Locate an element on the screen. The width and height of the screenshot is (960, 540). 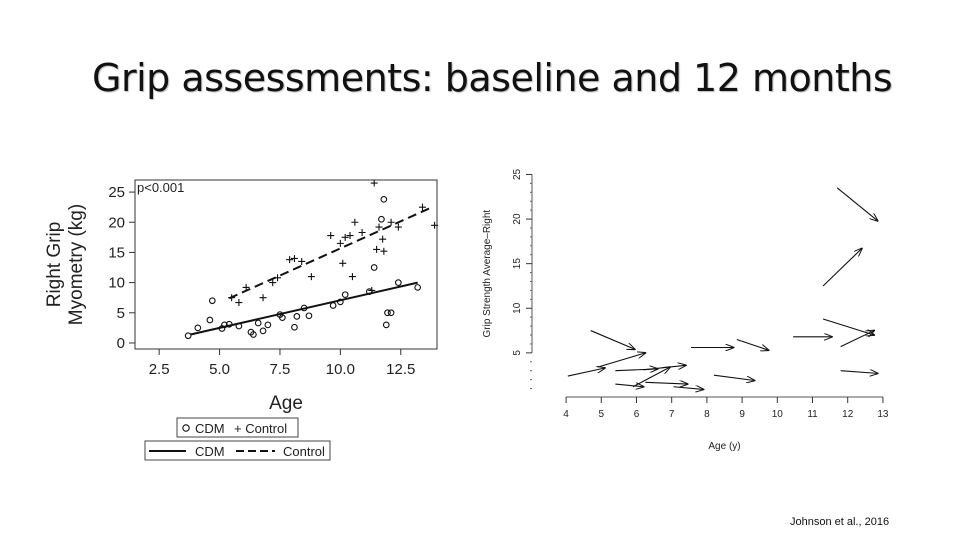
legend-control-line-label: Control is located at coordinates (304, 451).